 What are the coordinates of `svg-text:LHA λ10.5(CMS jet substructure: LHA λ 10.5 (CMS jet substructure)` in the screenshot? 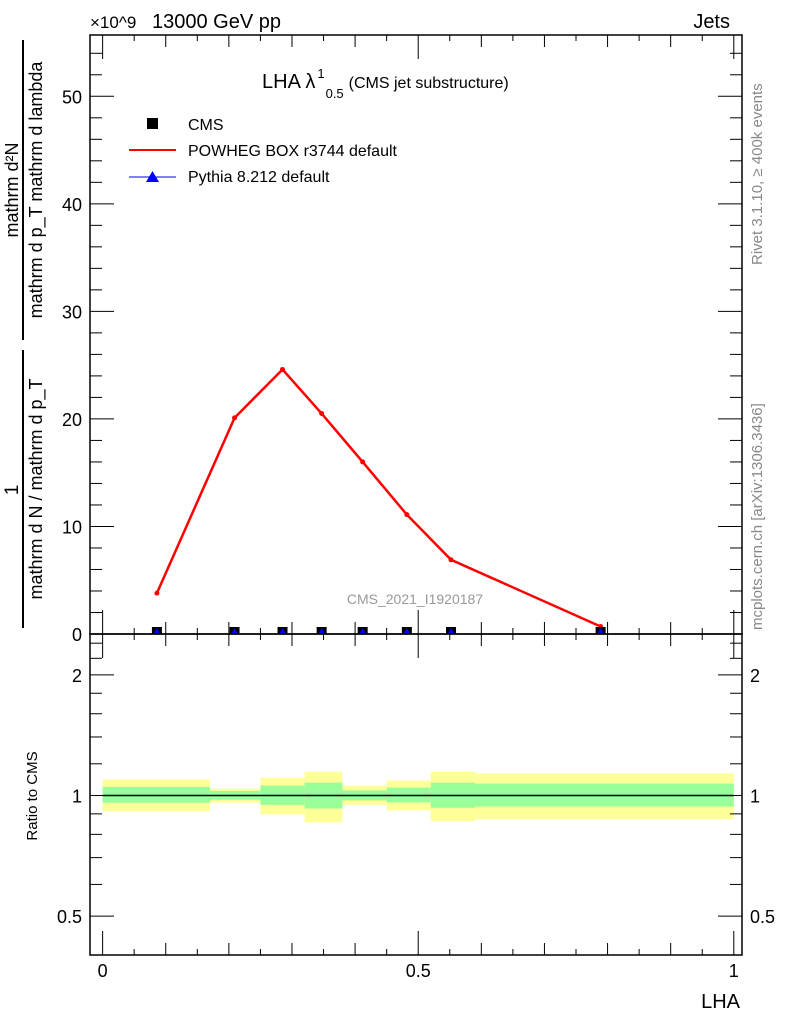 It's located at (385, 83).